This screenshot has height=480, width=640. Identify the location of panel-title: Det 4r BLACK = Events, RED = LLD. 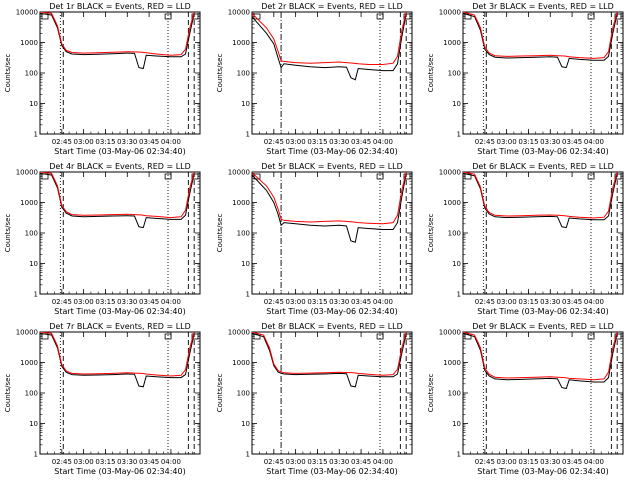
(120, 166).